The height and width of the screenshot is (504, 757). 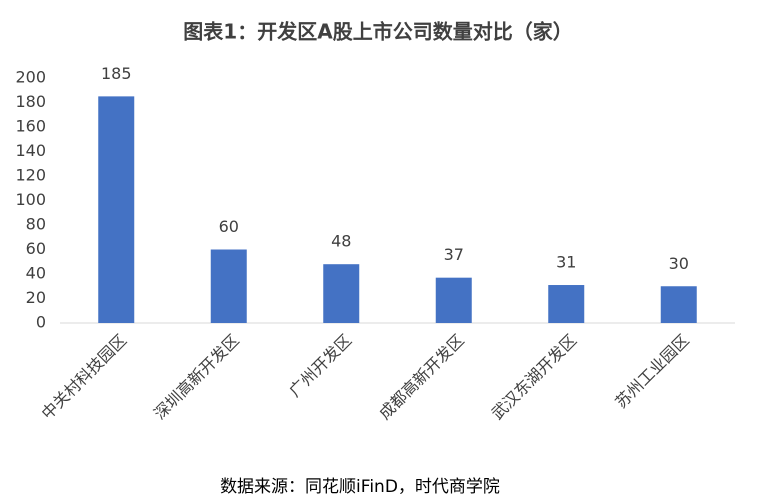 What do you see at coordinates (30, 126) in the screenshot?
I see `y-tick-label: 160` at bounding box center [30, 126].